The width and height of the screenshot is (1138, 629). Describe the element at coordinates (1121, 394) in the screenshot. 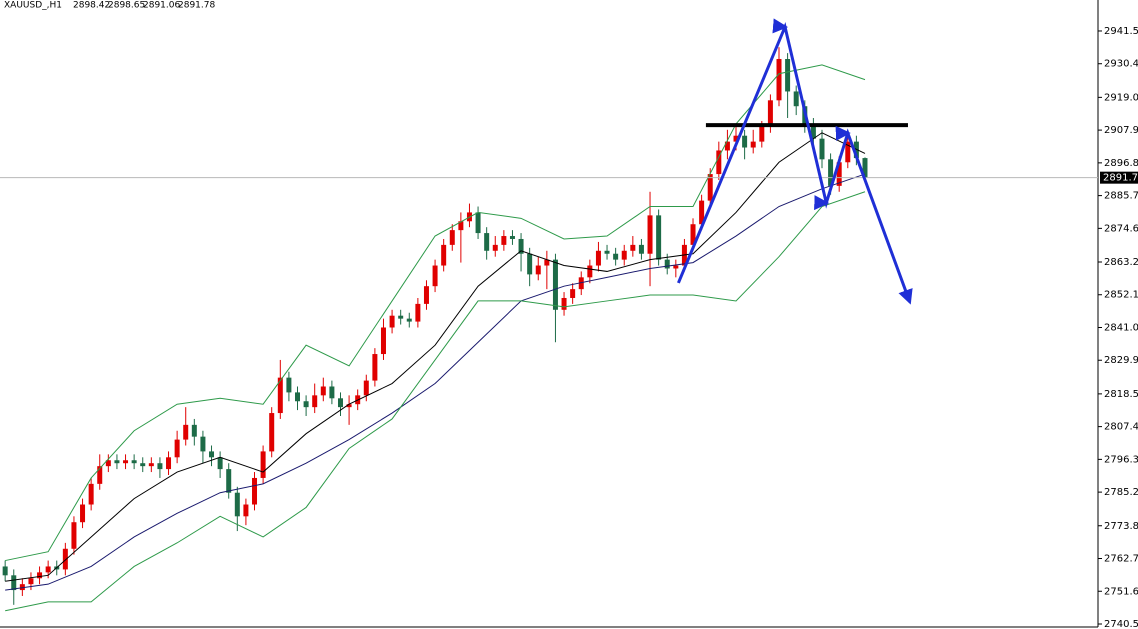

I see `y-tick-label: 2818.50` at that location.